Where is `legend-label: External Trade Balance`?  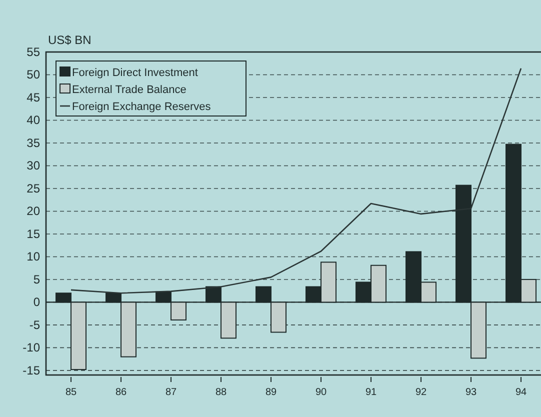 legend-label: External Trade Balance is located at coordinates (129, 90).